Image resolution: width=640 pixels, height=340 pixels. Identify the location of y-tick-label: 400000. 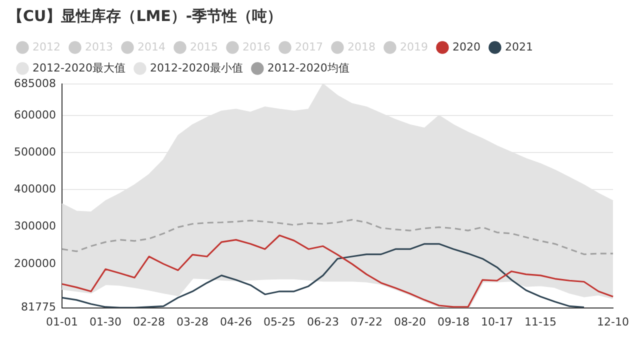
(35, 189).